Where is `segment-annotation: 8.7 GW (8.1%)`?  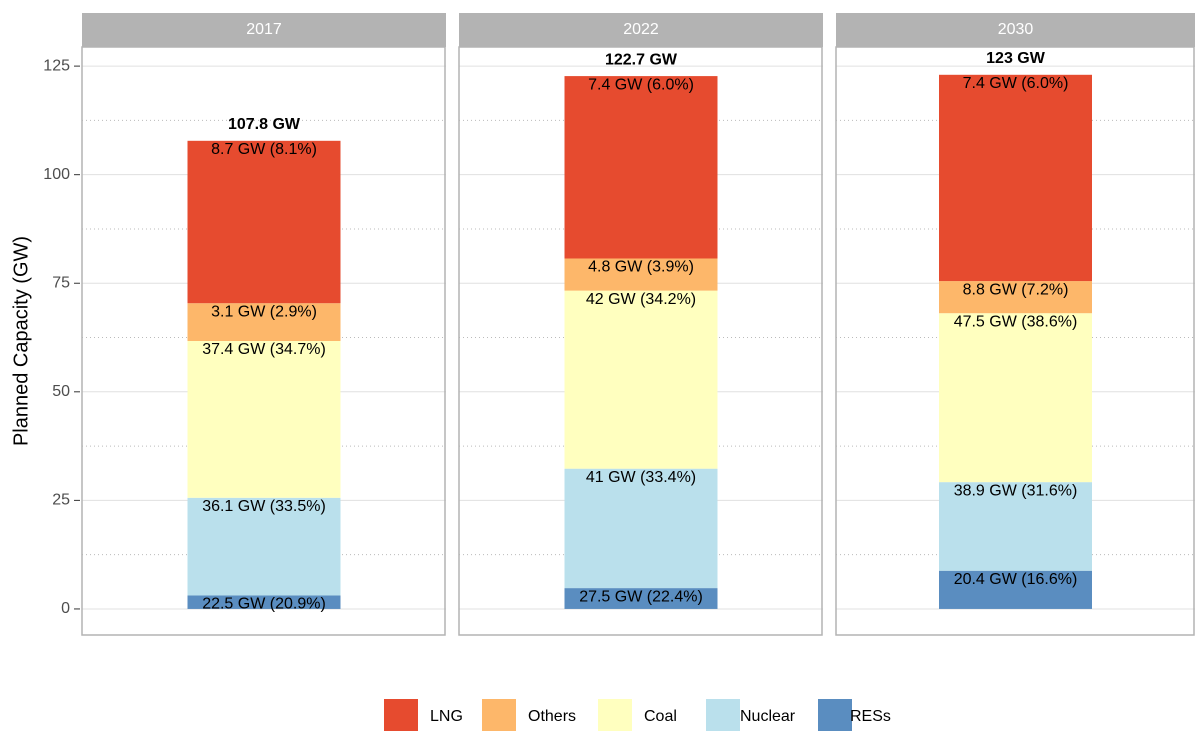
segment-annotation: 8.7 GW (8.1%) is located at coordinates (264, 149).